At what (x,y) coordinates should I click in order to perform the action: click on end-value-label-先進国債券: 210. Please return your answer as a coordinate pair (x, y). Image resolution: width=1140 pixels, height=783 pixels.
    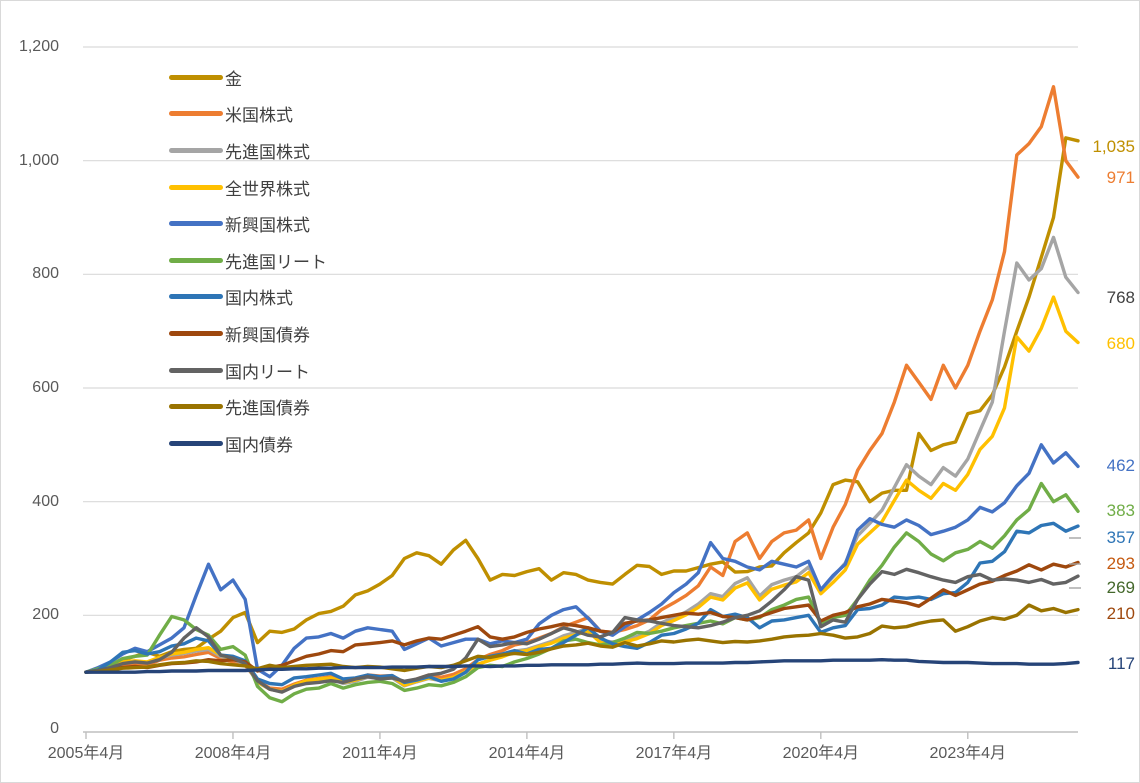
    Looking at the image, I should click on (1120, 613).